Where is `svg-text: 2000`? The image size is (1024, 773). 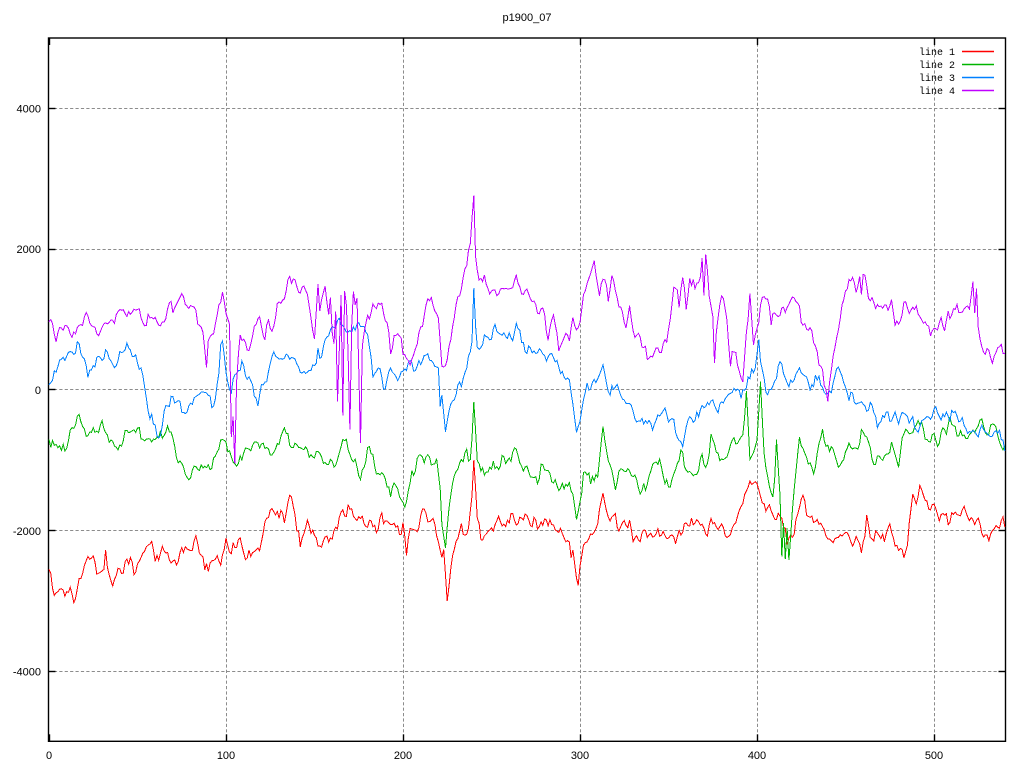
svg-text: 2000 is located at coordinates (29, 250).